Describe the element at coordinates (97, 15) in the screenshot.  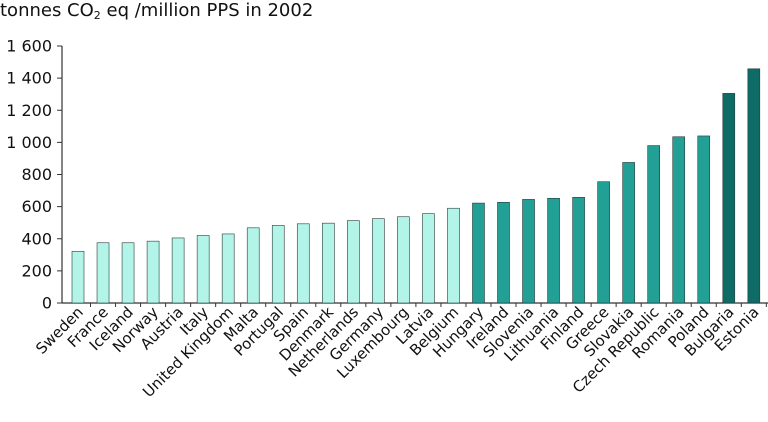
I see `title-subscript: 2` at that location.